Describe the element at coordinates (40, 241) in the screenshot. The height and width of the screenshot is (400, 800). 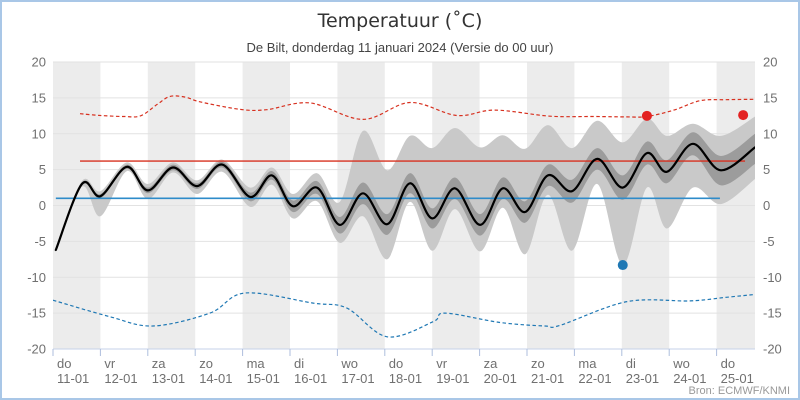
I see `y-tick-label-left: -5` at that location.